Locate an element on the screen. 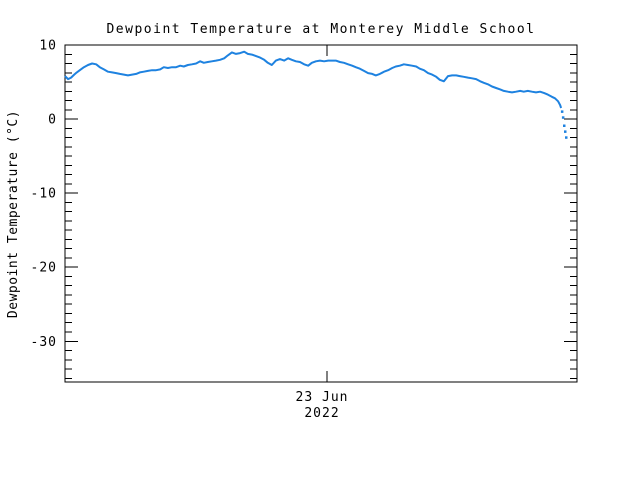  x-tick-year-label: 2022 is located at coordinates (321, 413).